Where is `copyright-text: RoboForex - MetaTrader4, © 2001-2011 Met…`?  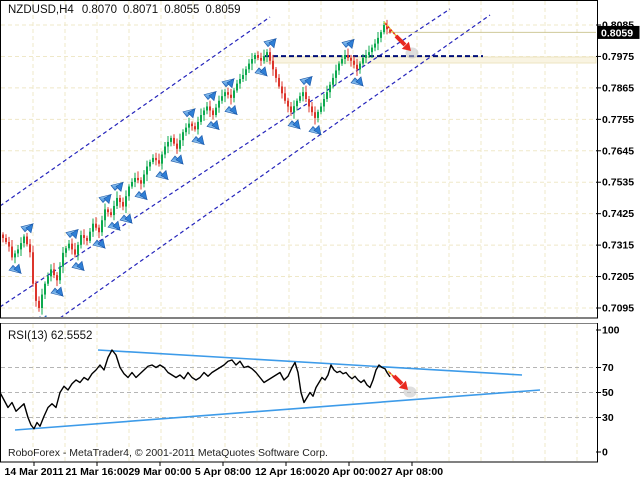 copyright-text: RoboForex - MetaTrader4, © 2001-2011 Met… is located at coordinates (168, 453).